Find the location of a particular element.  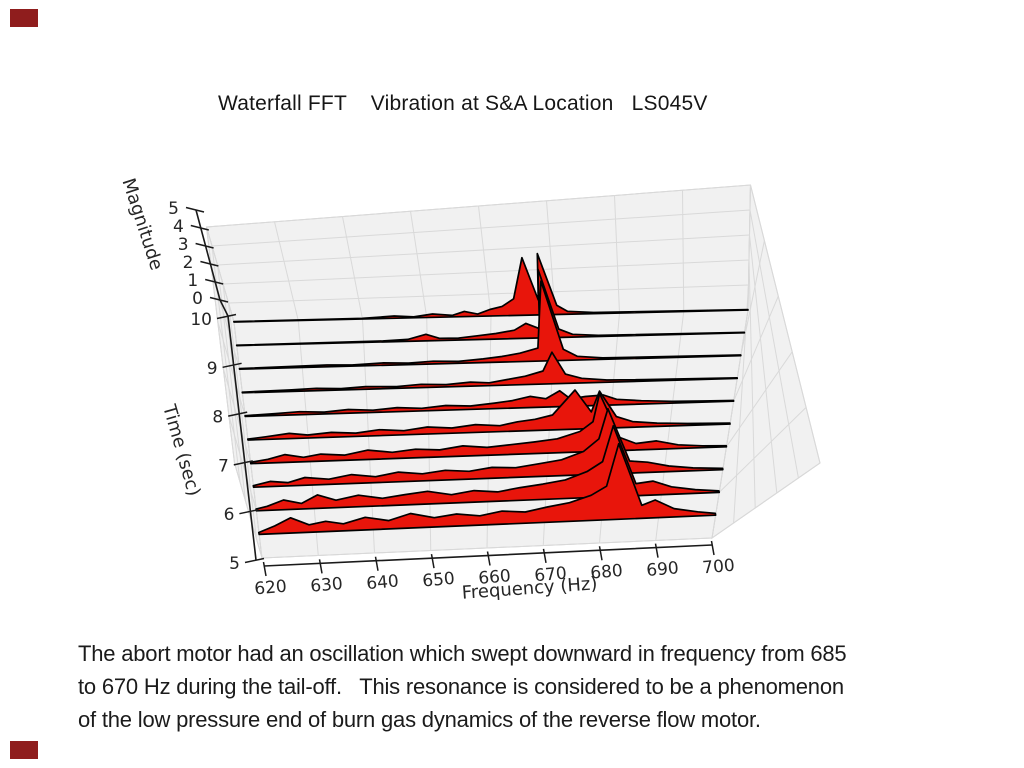

slide-accent-bottom-left is located at coordinates (24, 750).